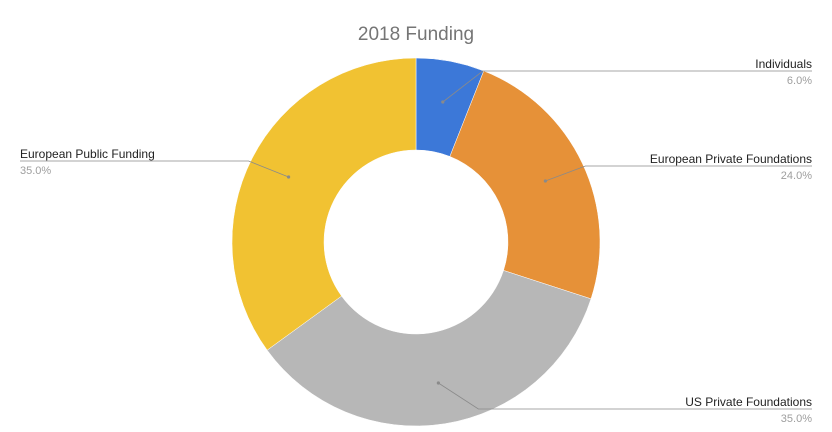 This screenshot has width=832, height=432. Describe the element at coordinates (288, 177) in the screenshot. I see `leader-dot-european-public-funding` at that location.